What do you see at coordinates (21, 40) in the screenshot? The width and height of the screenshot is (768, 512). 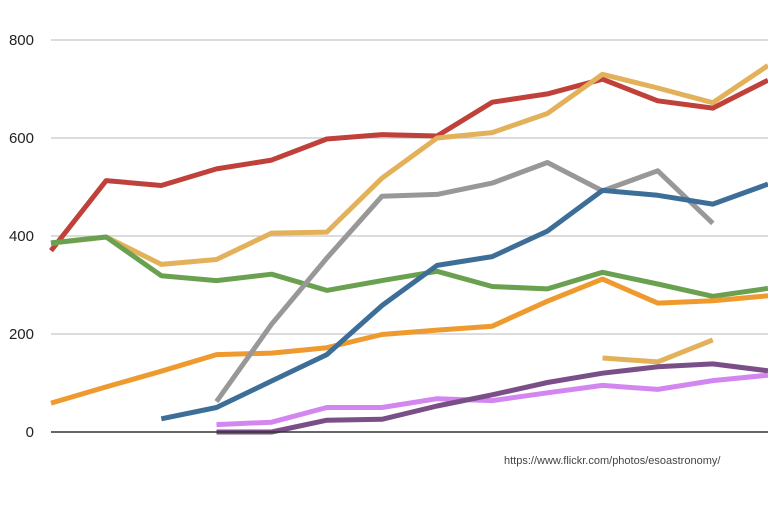 I see `y-tick-label: 800` at bounding box center [21, 40].